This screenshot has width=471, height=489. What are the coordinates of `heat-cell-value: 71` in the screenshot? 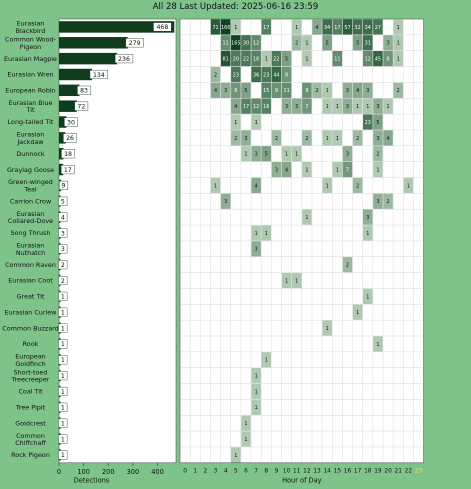 It's located at (215, 28).